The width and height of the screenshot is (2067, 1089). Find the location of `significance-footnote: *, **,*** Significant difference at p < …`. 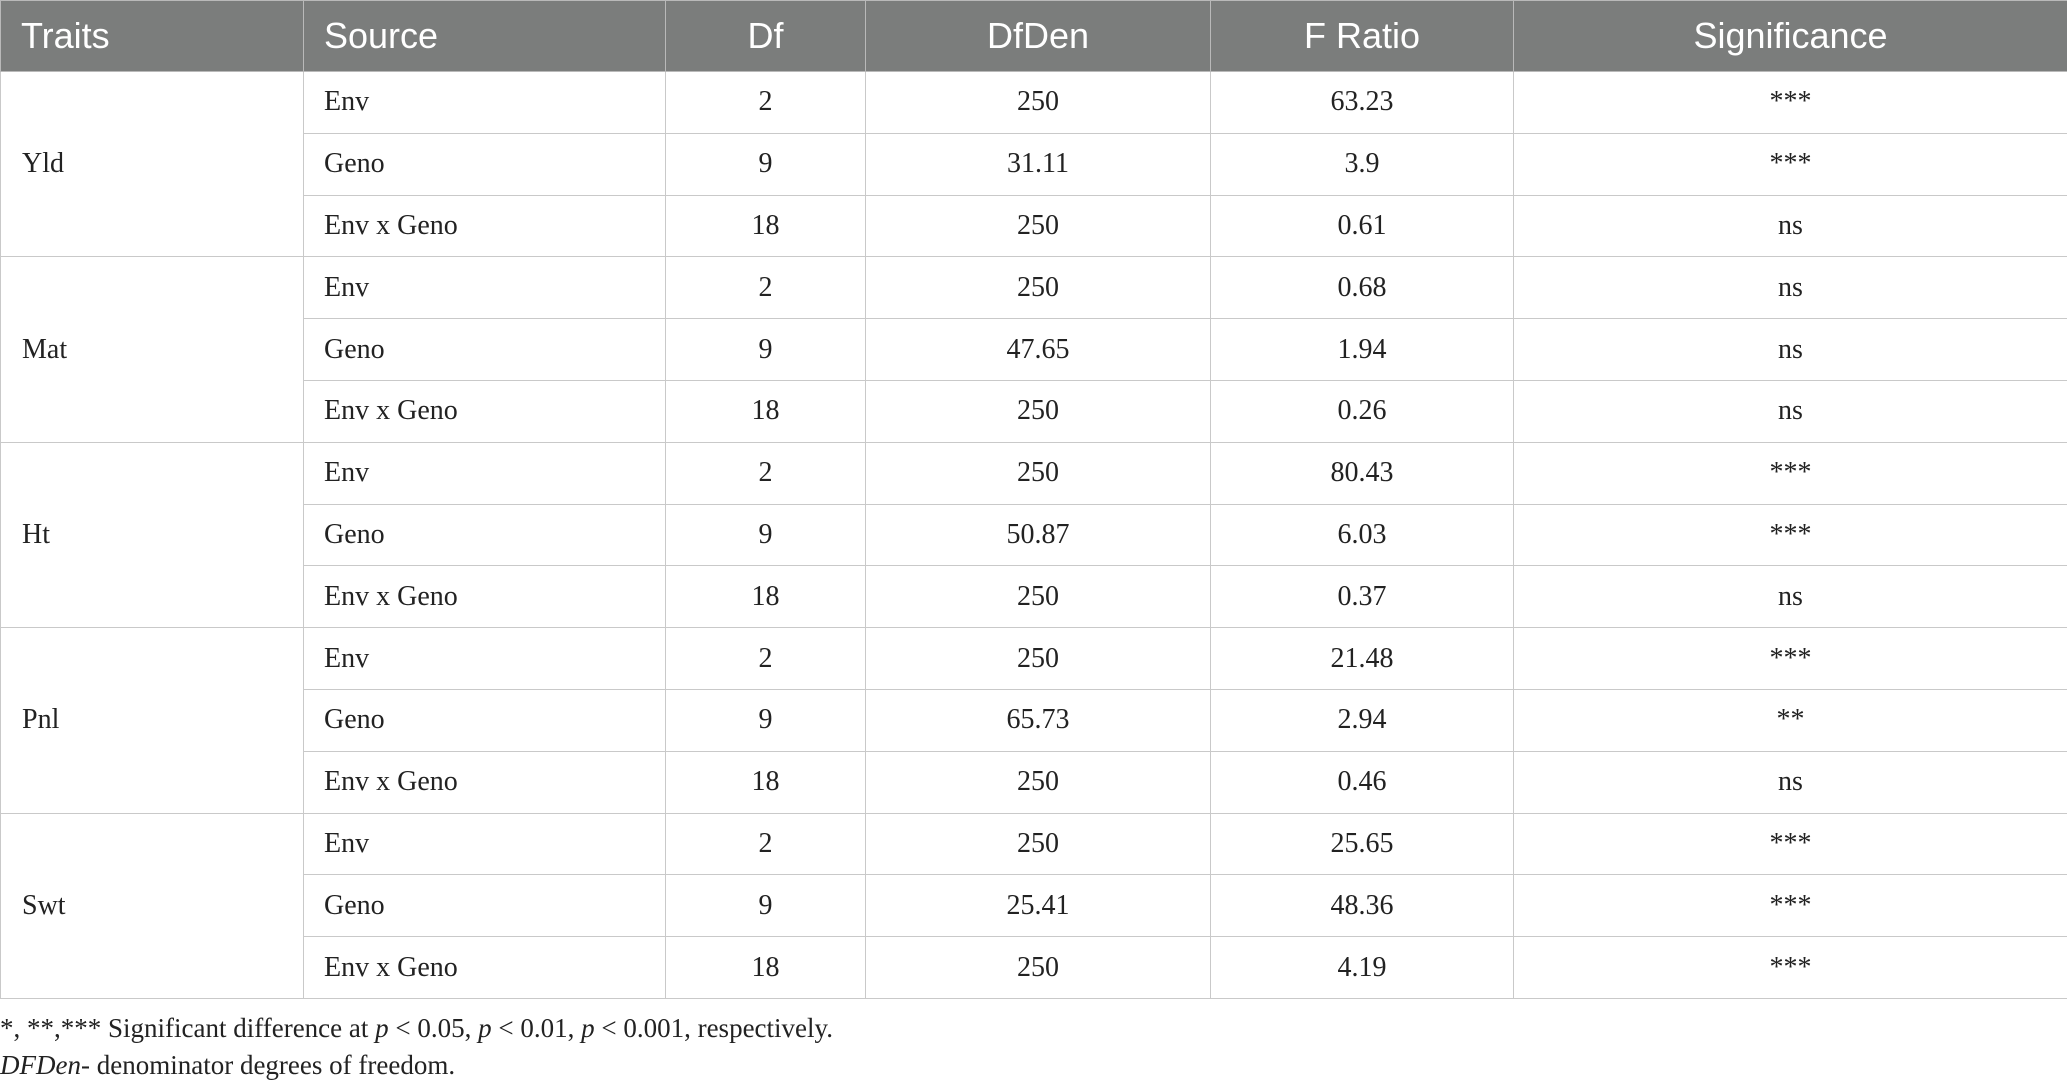

significance-footnote: *, **,*** Significant difference at p < … is located at coordinates (416, 1028).